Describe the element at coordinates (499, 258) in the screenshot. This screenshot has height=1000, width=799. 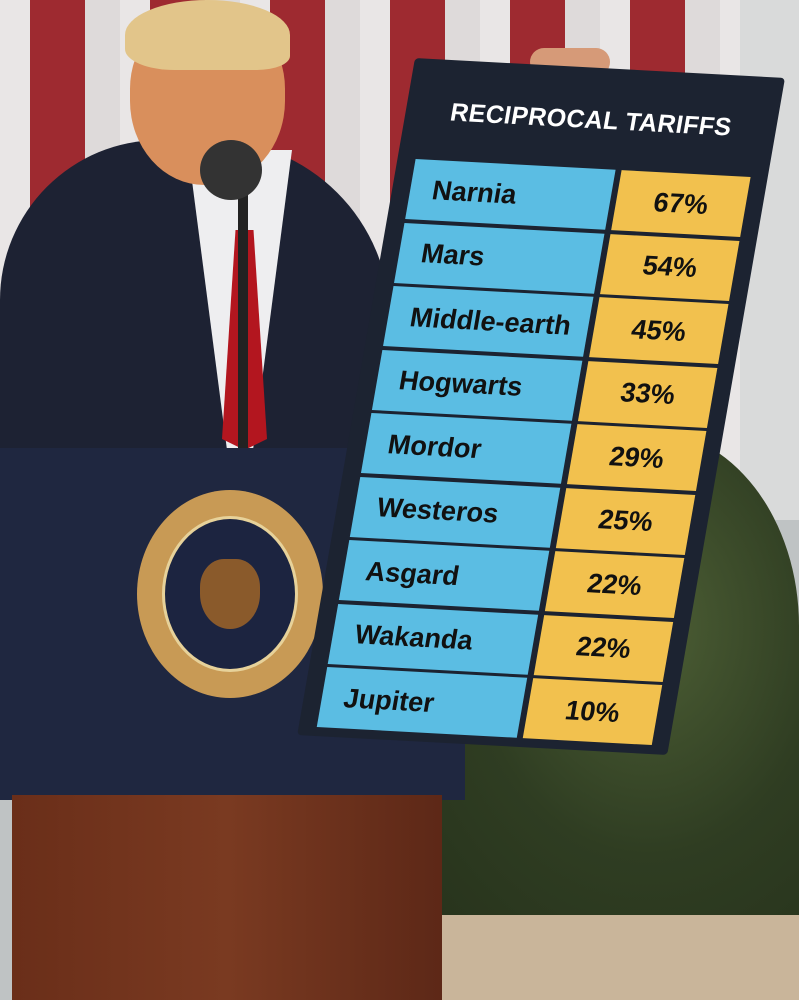
I see `country-name: Mars` at that location.